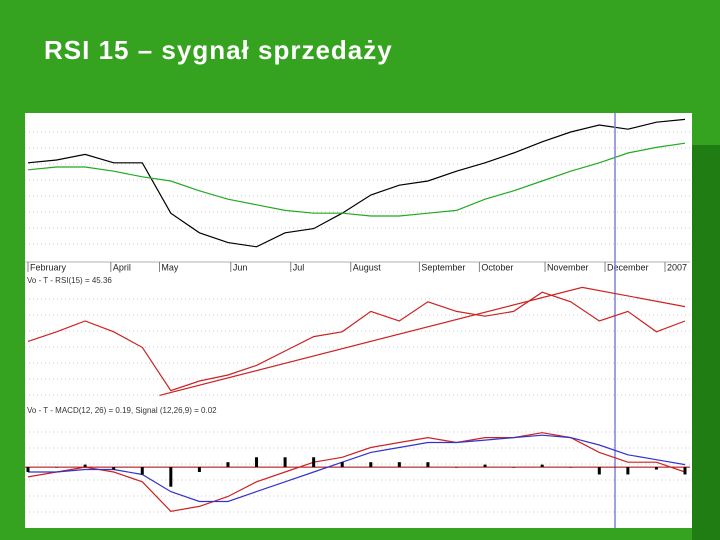 This screenshot has width=720, height=540. Describe the element at coordinates (48, 267) in the screenshot. I see `x-tick-label: February` at that location.